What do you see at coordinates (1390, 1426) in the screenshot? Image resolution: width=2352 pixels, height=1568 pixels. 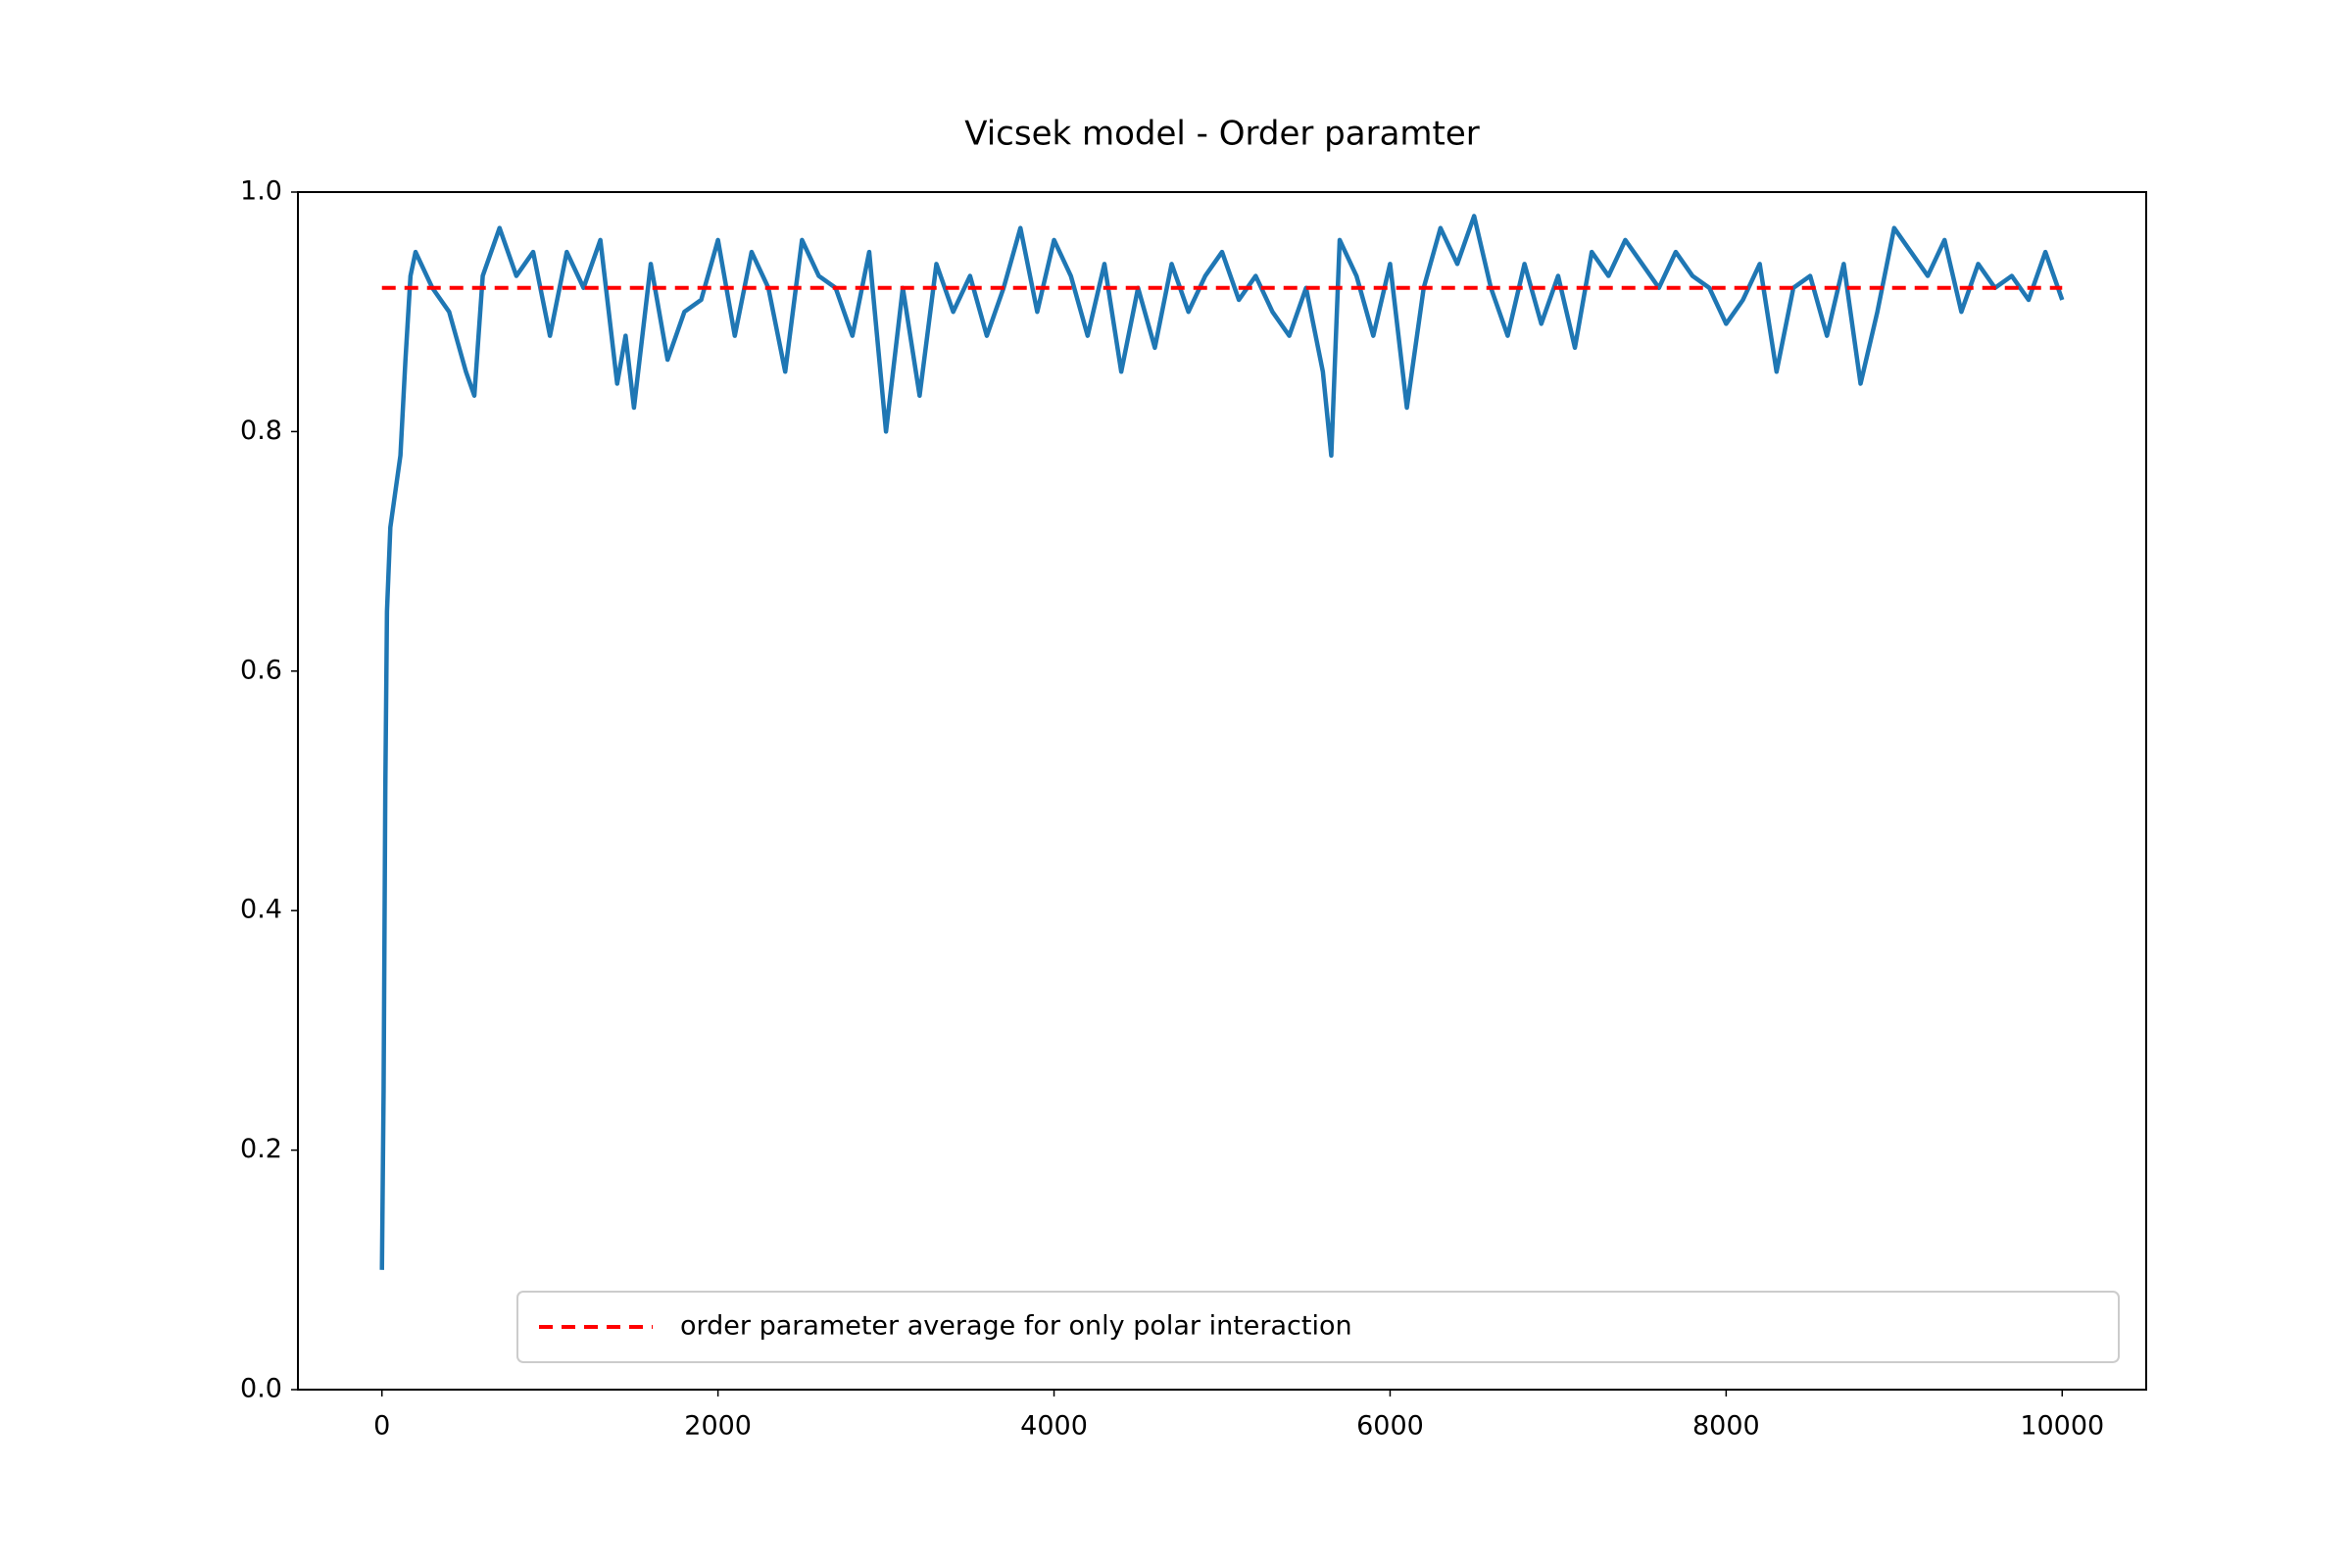 I see `x-tick-label: 6000` at bounding box center [1390, 1426].